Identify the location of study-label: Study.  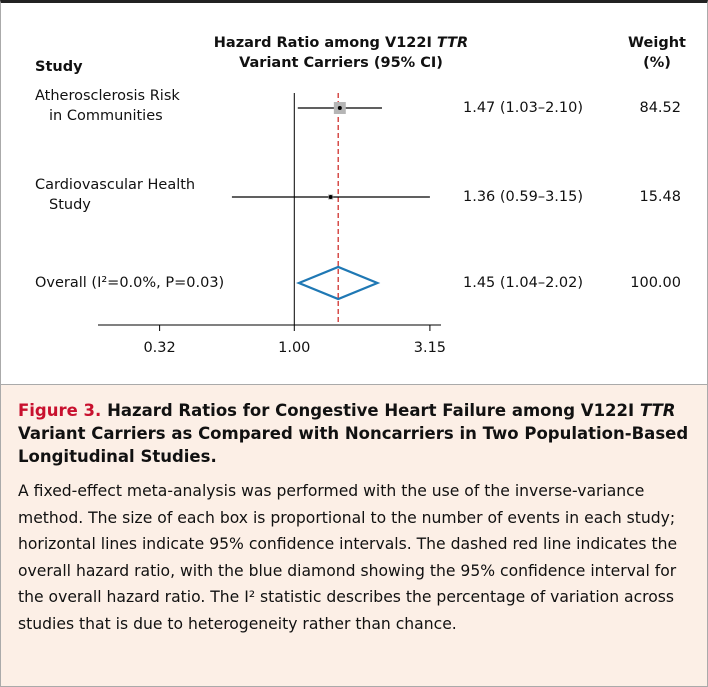
(70, 205).